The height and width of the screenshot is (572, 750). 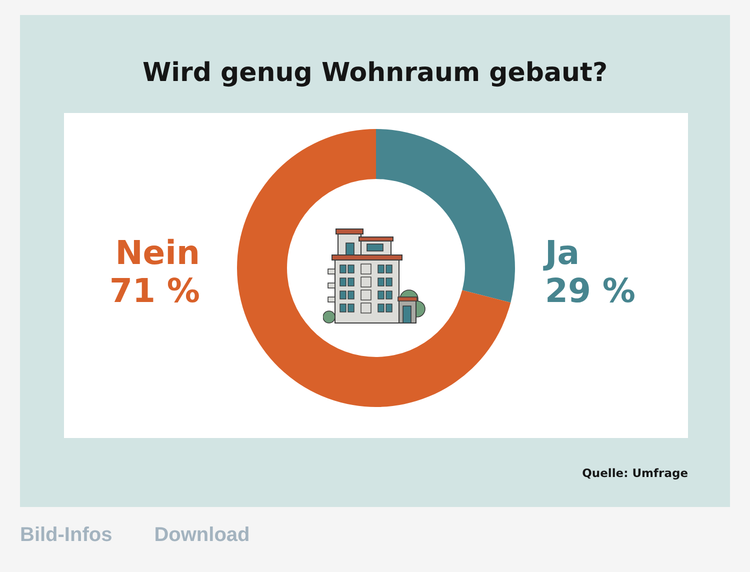 I want to click on data-label: 71 %, so click(x=155, y=290).